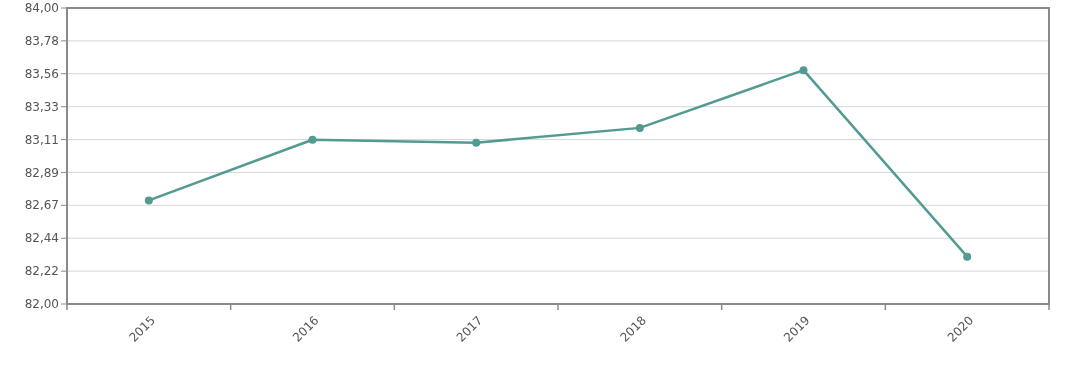 The image size is (1072, 376). Describe the element at coordinates (41, 73) in the screenshot. I see `y-tick-label: 83,56` at that location.